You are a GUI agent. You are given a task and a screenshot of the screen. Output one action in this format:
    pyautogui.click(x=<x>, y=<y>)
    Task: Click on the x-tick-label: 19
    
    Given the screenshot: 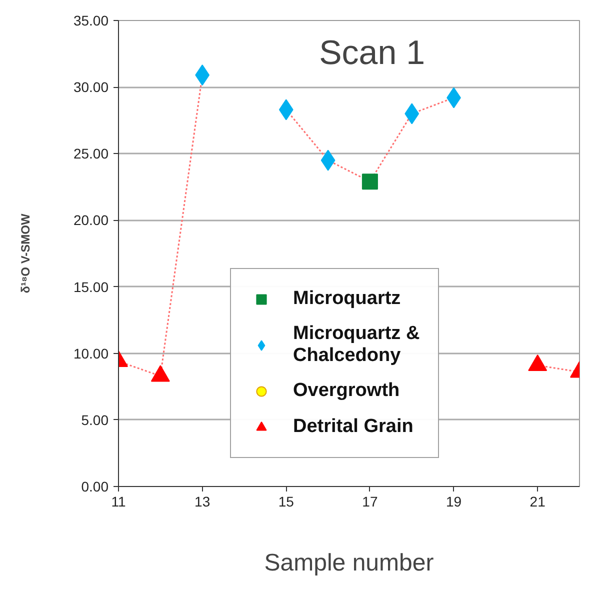 What is the action you would take?
    pyautogui.click(x=454, y=502)
    